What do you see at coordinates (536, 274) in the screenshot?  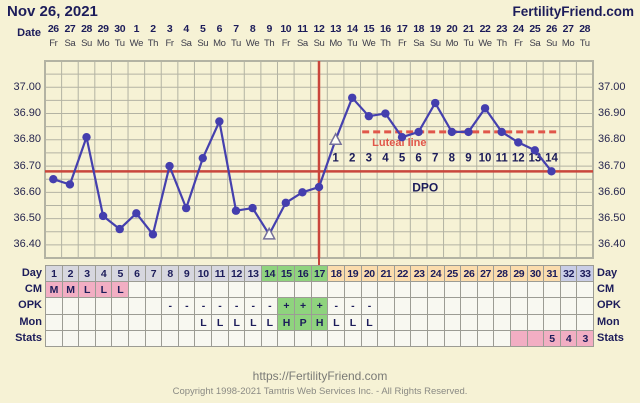 I see `day-cell: 30` at bounding box center [536, 274].